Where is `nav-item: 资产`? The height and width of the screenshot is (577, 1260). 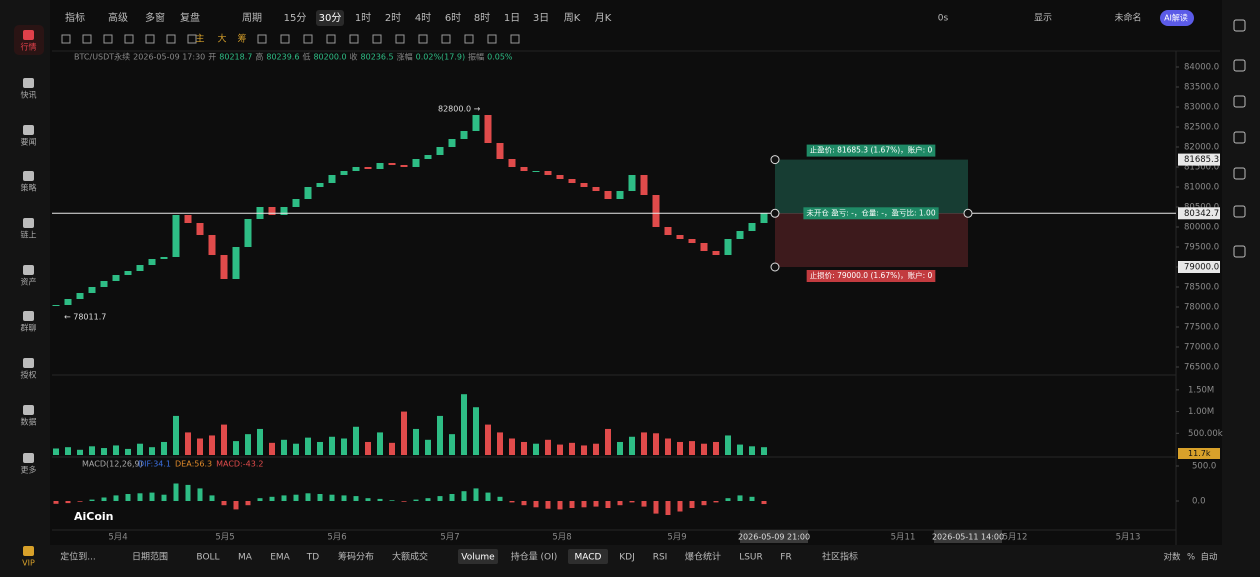 nav-item: 资产 is located at coordinates (29, 282).